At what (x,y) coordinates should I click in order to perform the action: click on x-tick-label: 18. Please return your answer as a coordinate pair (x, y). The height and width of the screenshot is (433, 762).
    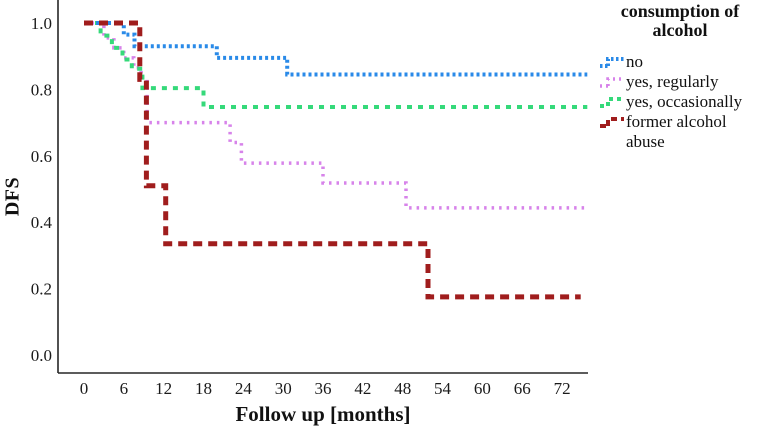
    Looking at the image, I should click on (203, 388).